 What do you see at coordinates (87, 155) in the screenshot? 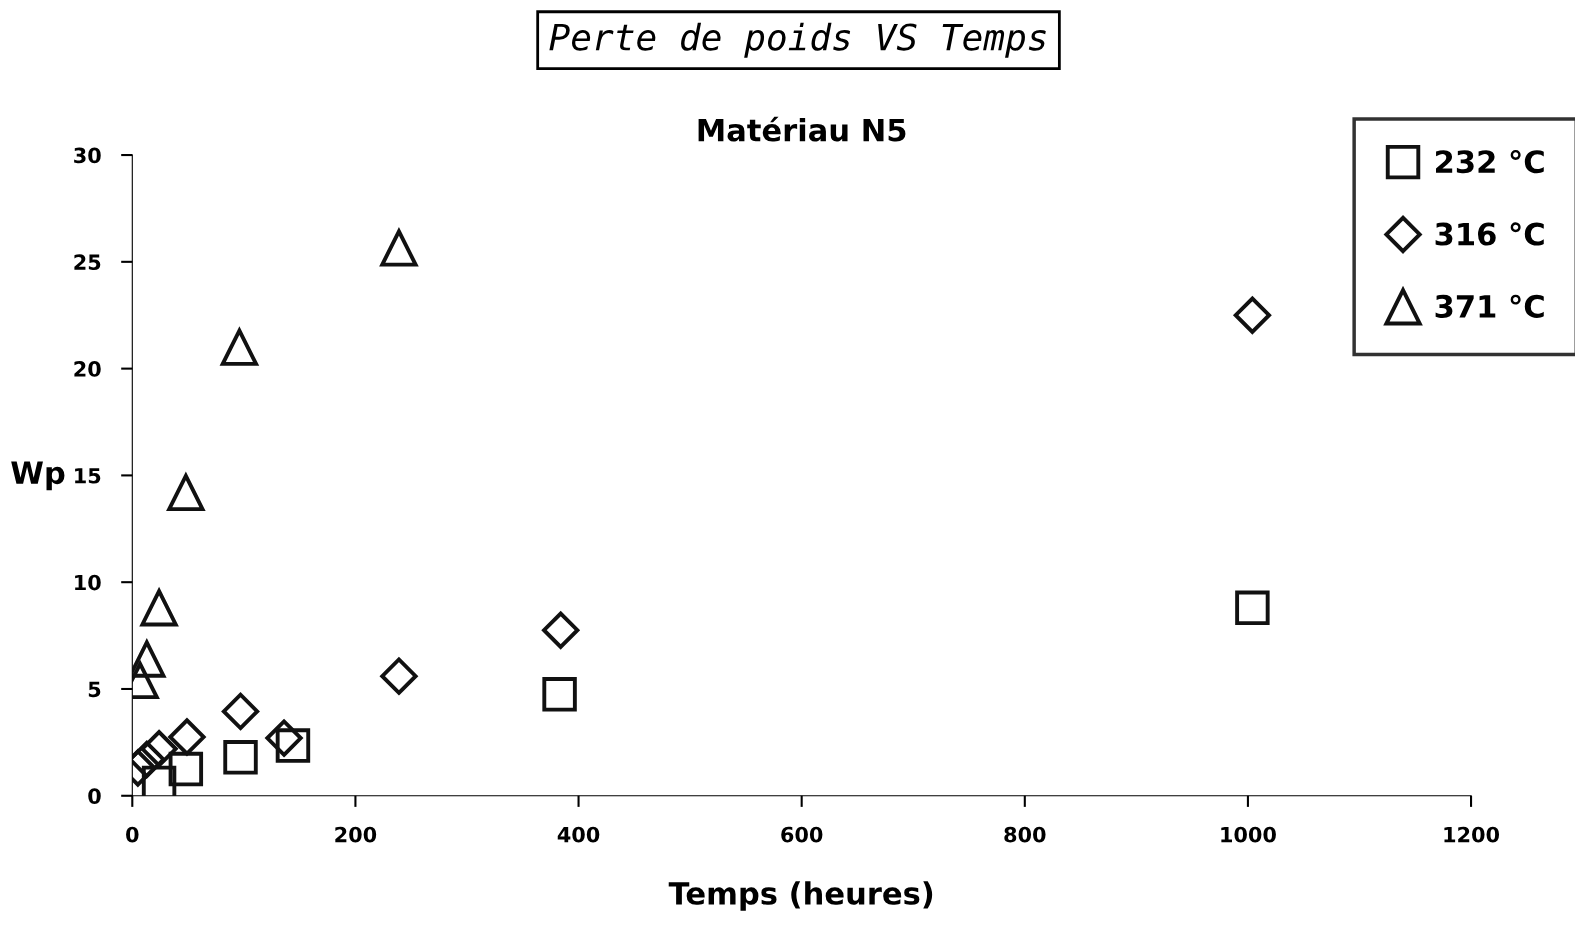
I see `y-tick-label: 30` at bounding box center [87, 155].